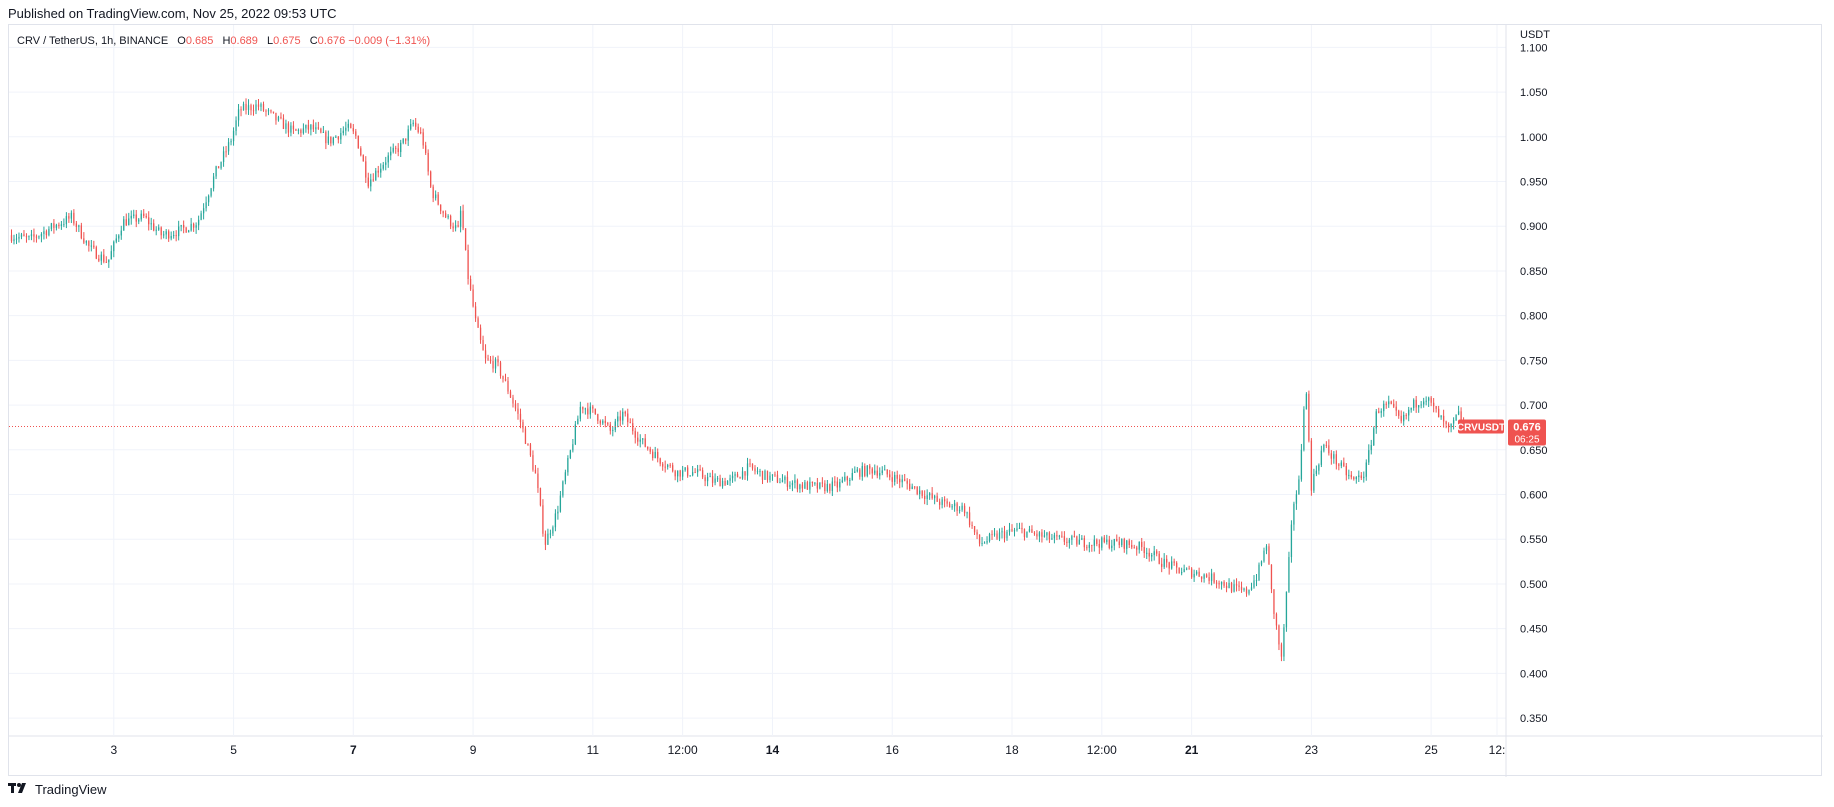  I want to click on legend-symbol: CRV / TetherUS, 1h, BINANCE, so click(93, 41).